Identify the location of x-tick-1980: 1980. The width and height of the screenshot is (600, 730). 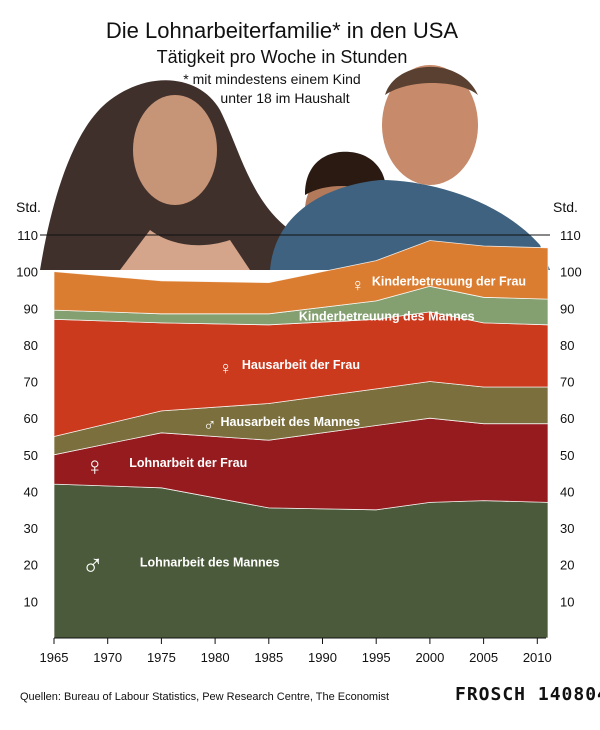
(215, 657).